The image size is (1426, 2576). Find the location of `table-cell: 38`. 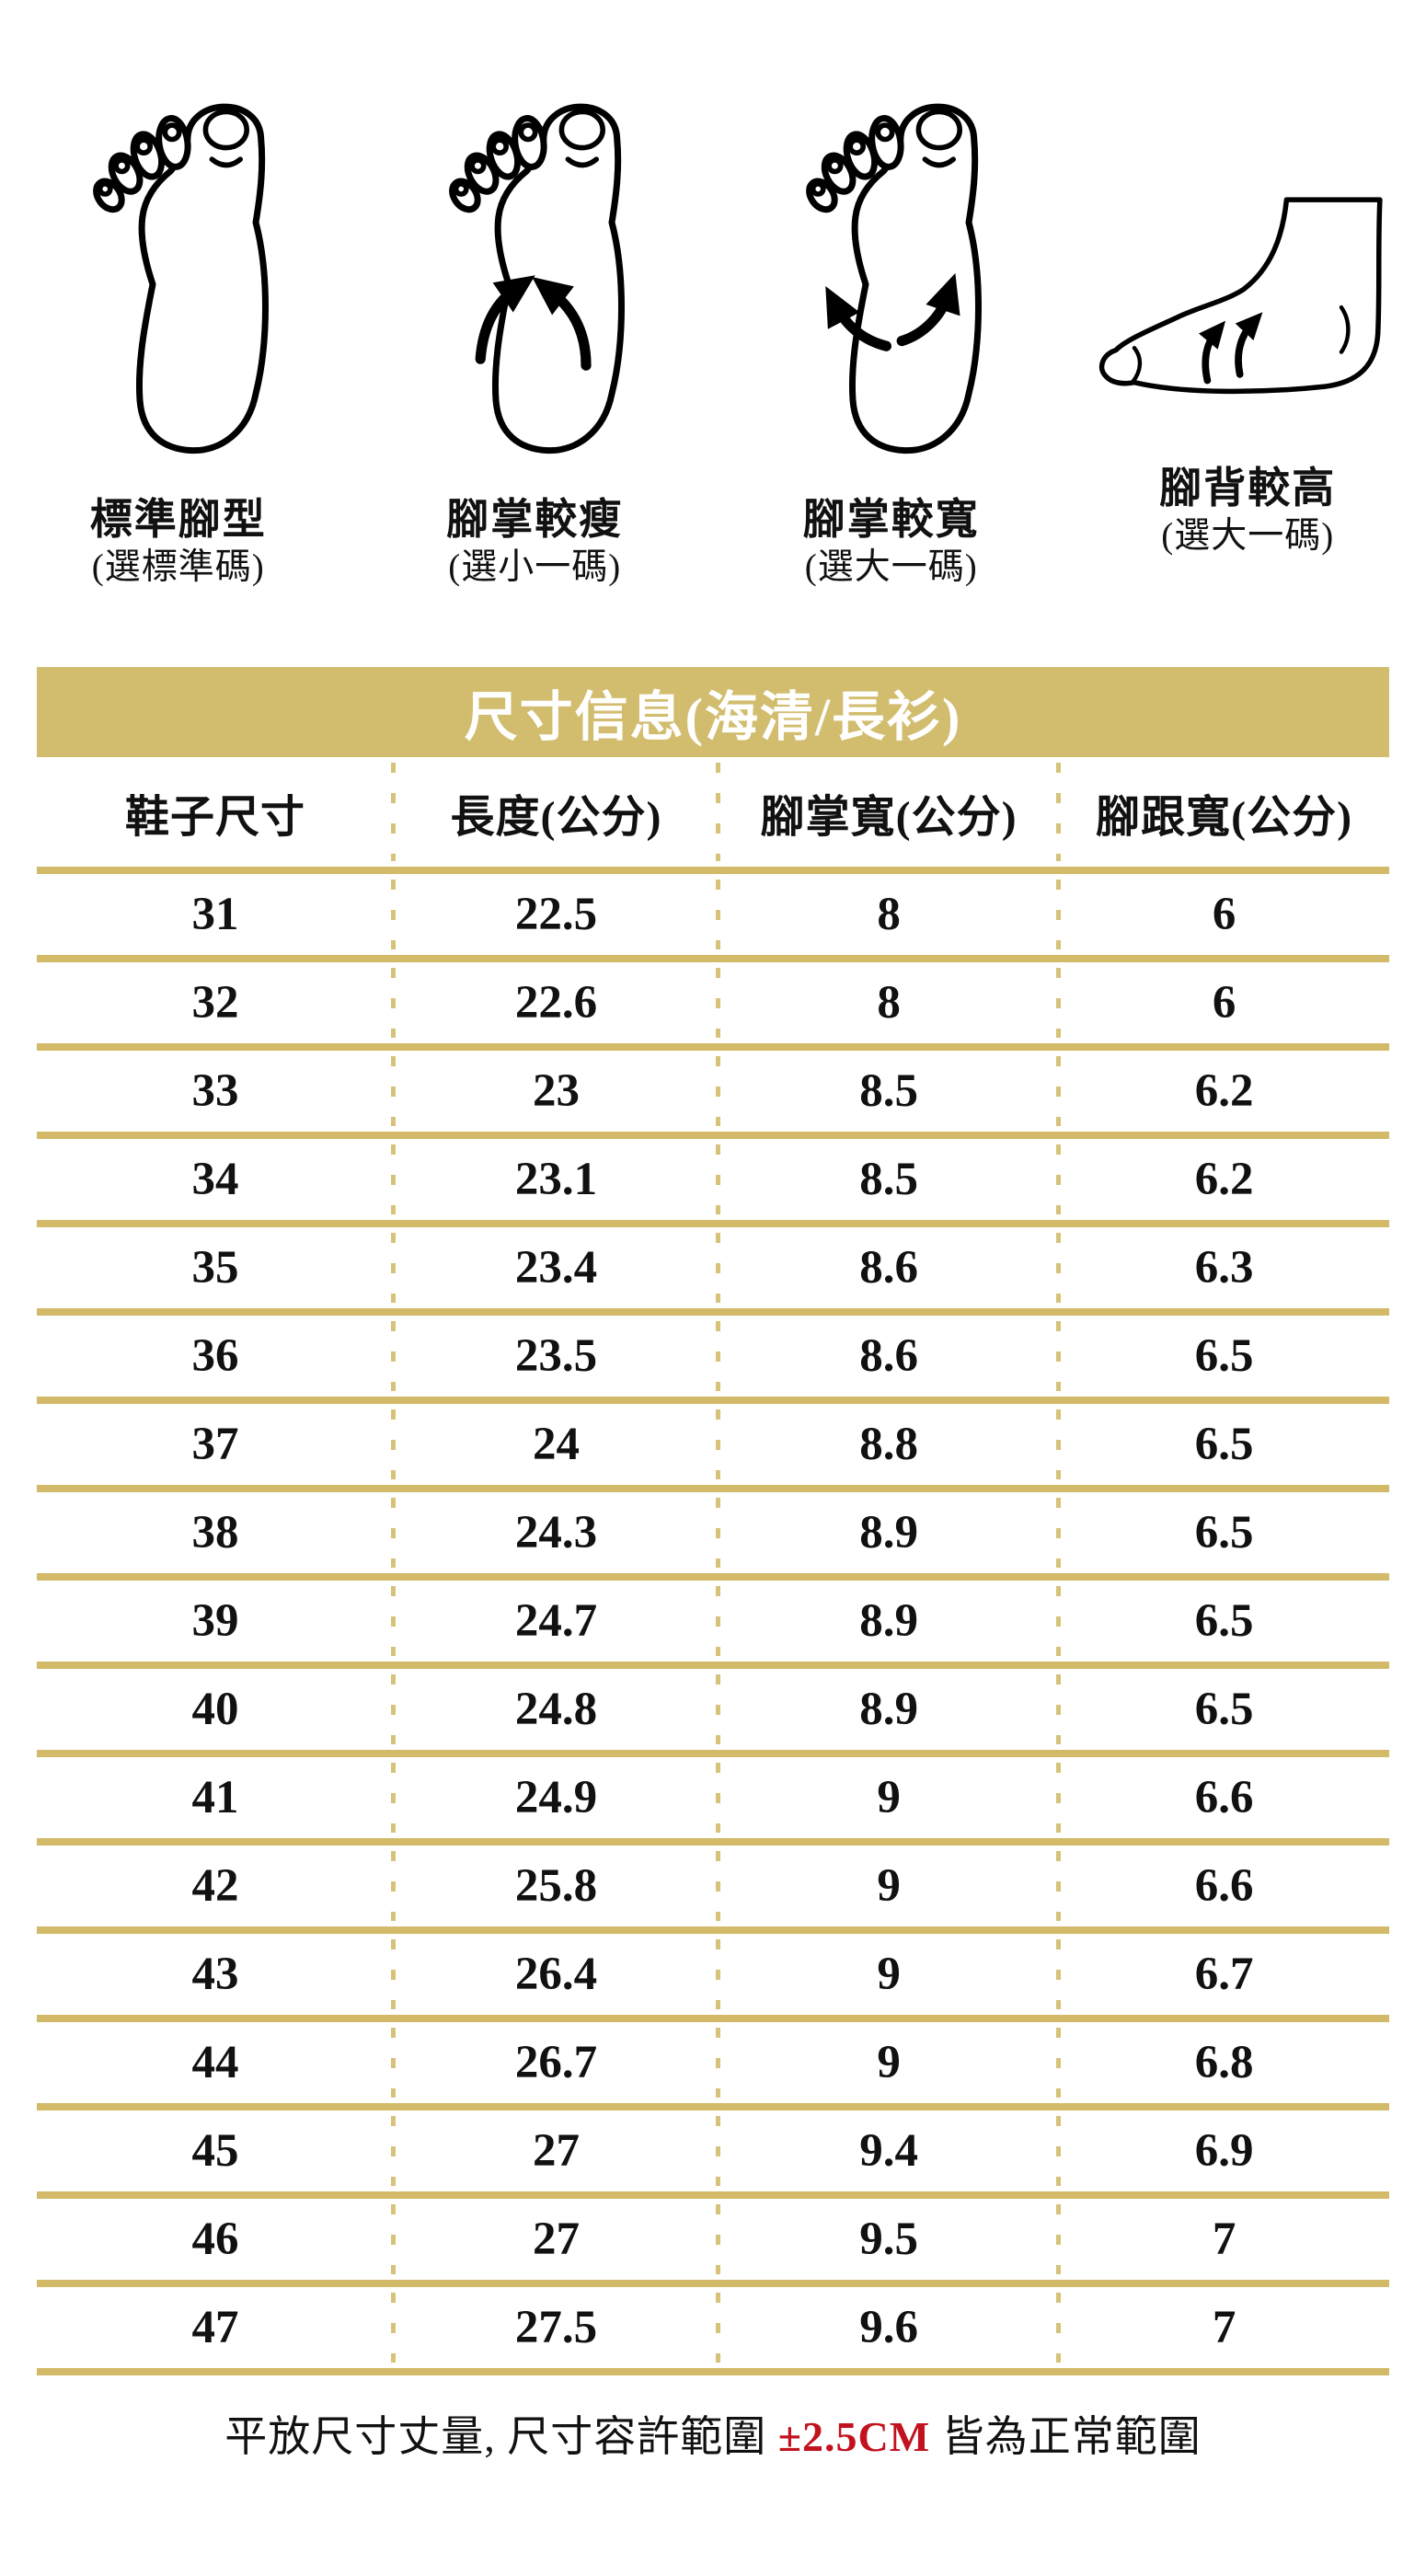

table-cell: 38 is located at coordinates (215, 1532).